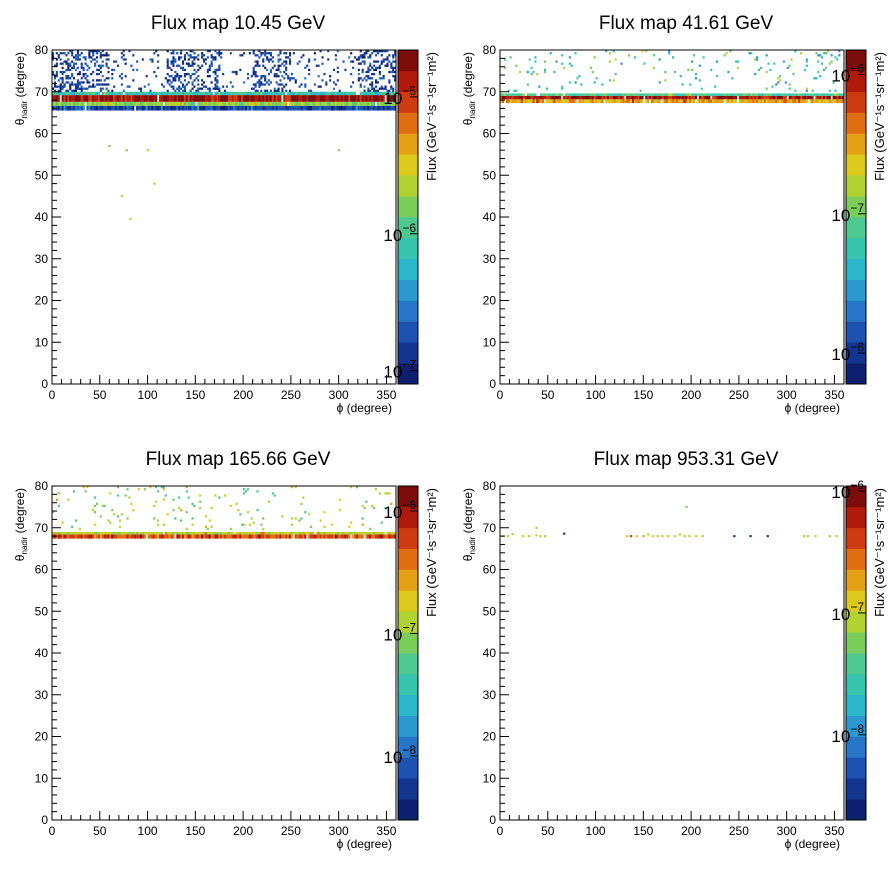  What do you see at coordinates (492, 384) in the screenshot?
I see `y-tick-label: 0` at bounding box center [492, 384].